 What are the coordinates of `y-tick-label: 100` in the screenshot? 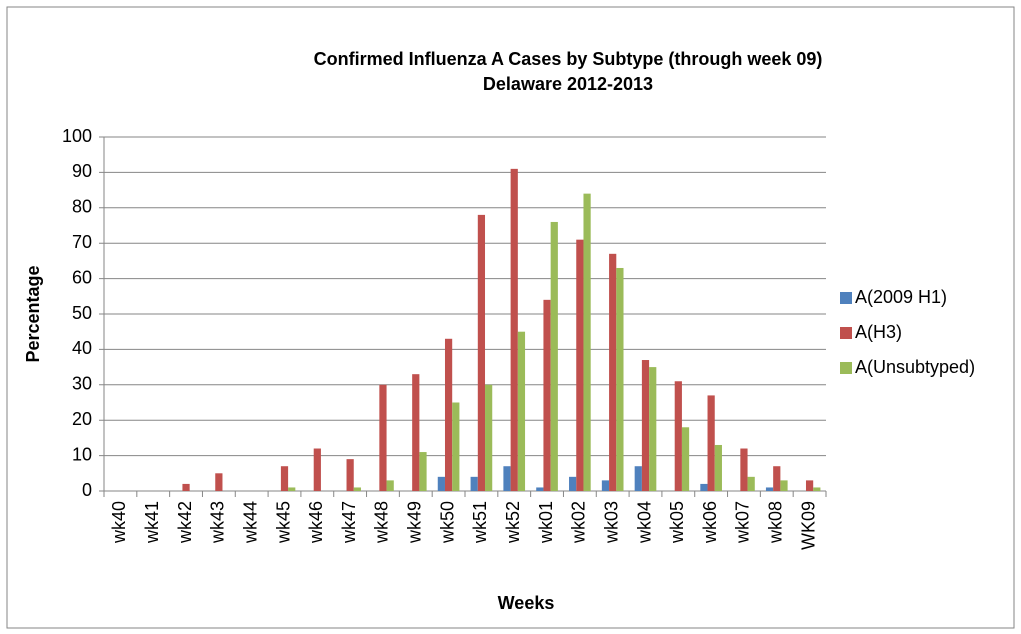 It's located at (77, 136).